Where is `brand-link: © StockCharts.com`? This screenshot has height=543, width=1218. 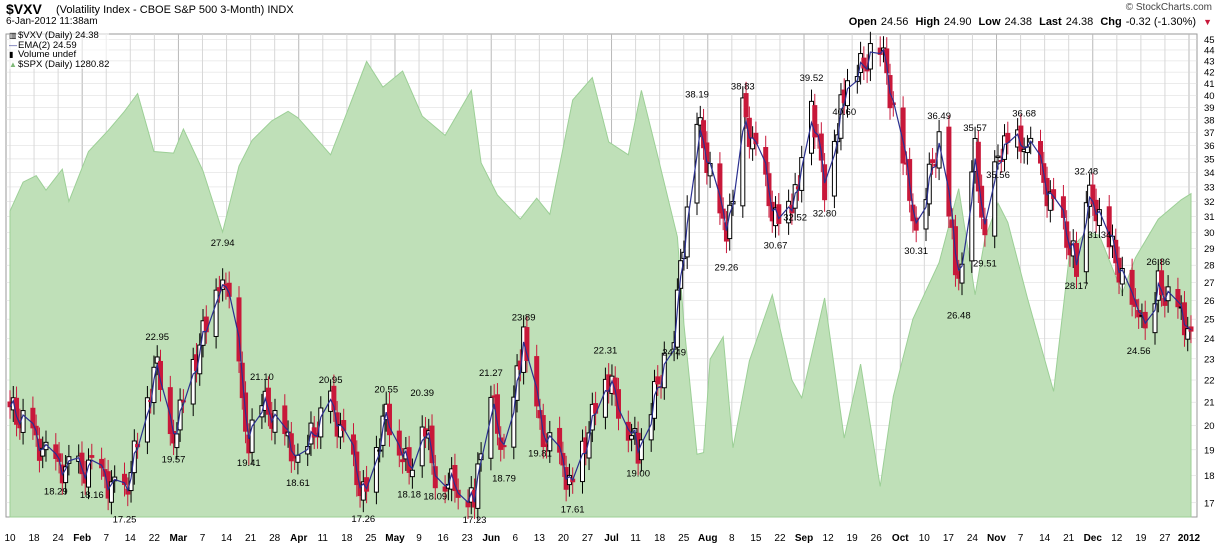
brand-link: © StockCharts.com is located at coordinates (1168, 7).